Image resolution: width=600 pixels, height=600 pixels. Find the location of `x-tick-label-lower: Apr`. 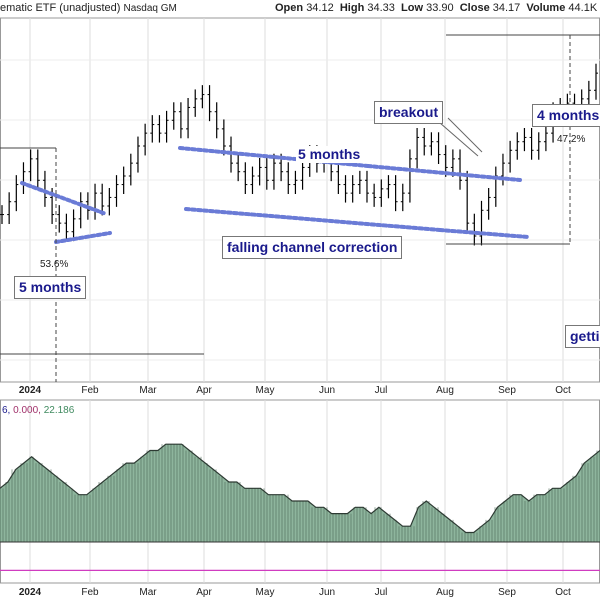

x-tick-label-lower: Apr is located at coordinates (204, 592).